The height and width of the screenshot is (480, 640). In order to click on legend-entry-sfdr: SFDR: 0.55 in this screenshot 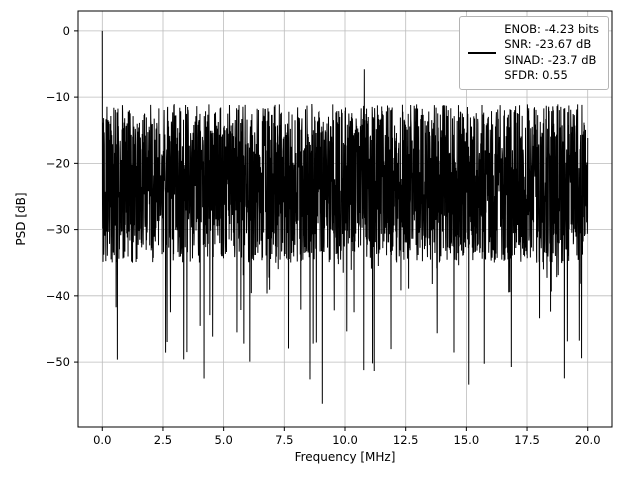, I will do `click(536, 75)`.